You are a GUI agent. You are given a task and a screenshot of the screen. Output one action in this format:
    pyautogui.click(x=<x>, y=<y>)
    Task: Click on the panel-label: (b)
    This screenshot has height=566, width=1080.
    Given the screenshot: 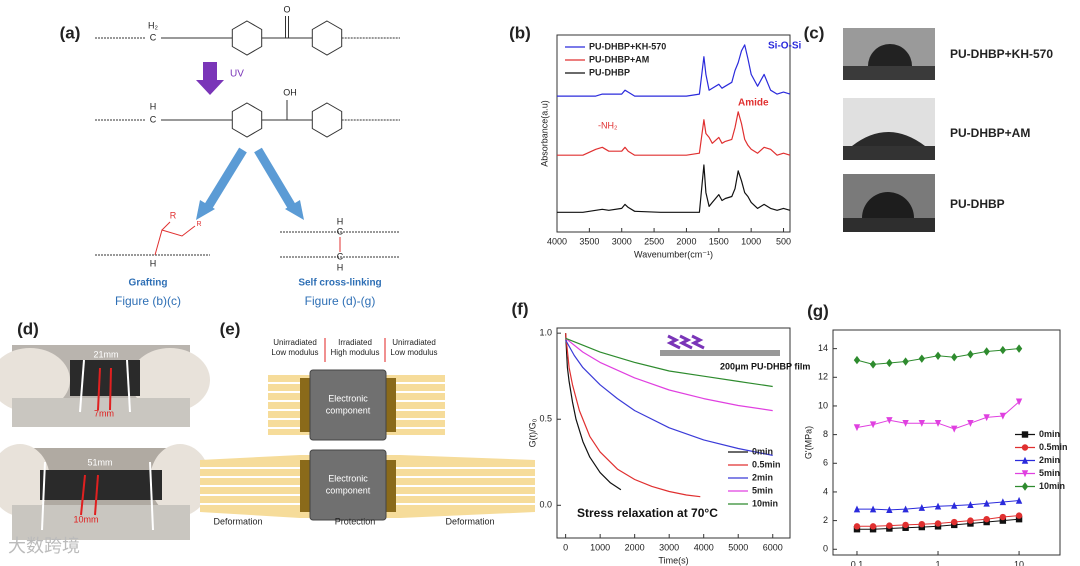 What is the action you would take?
    pyautogui.click(x=520, y=32)
    